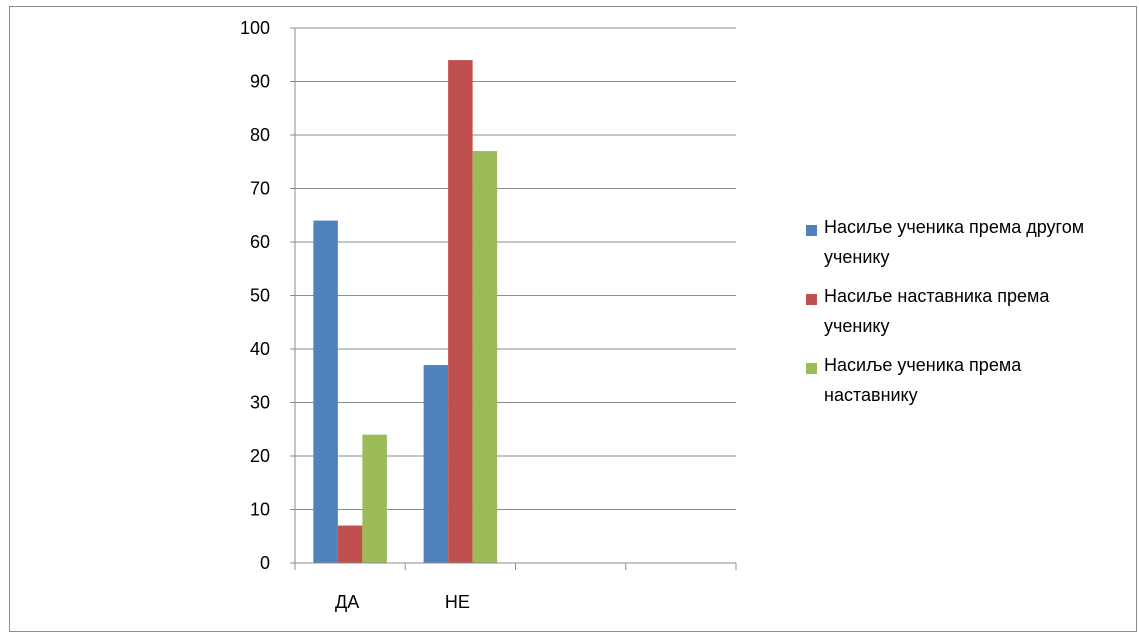 This screenshot has width=1139, height=634. What do you see at coordinates (260, 135) in the screenshot?
I see `y-tick-label-80: 80` at bounding box center [260, 135].